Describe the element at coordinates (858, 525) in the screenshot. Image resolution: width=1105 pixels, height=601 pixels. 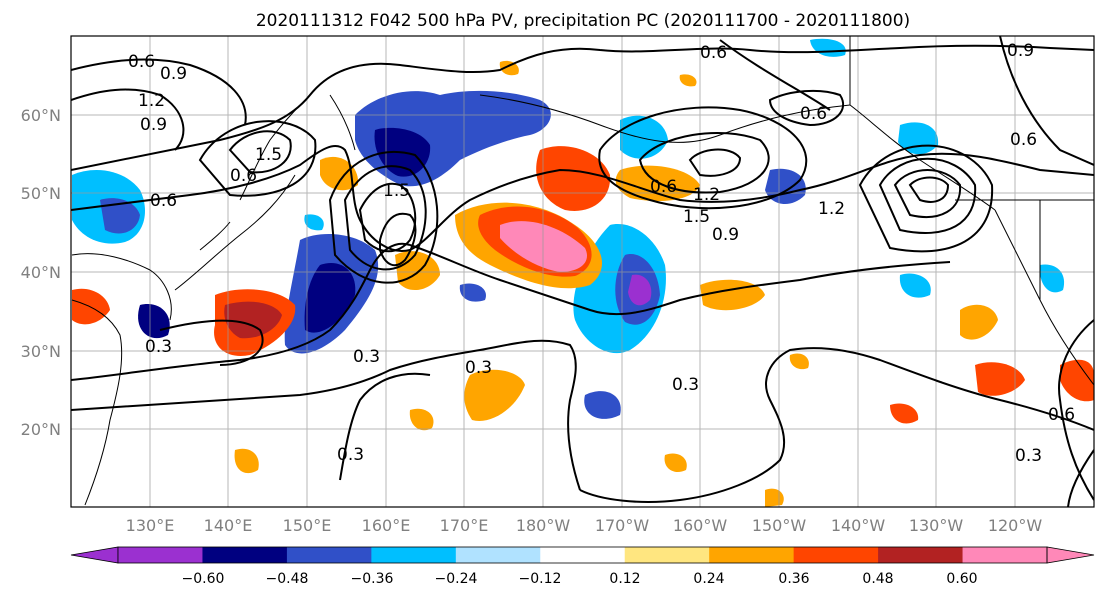
I see `lon-label: 140°W` at that location.